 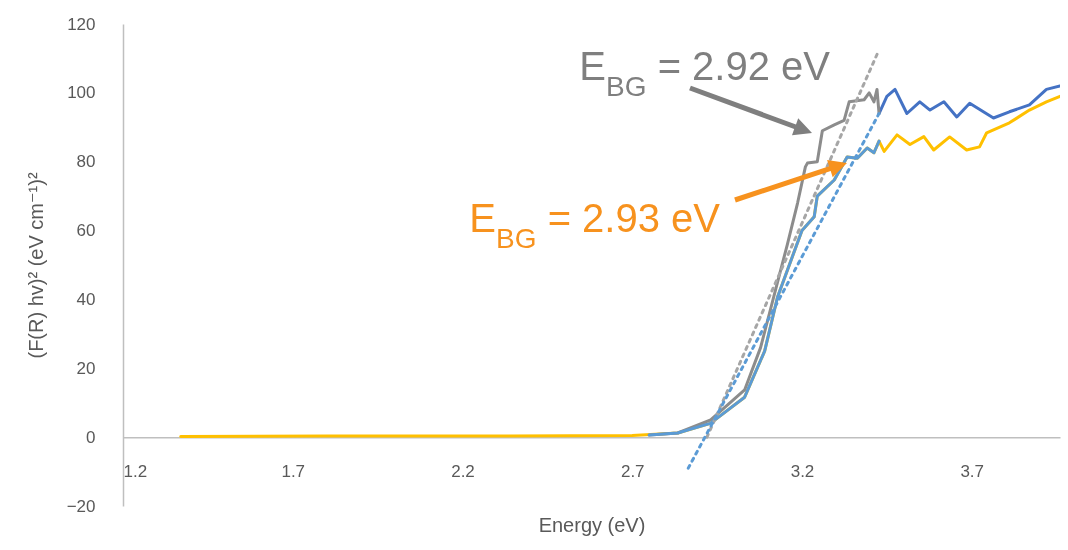 What do you see at coordinates (86, 299) in the screenshot?
I see `y-tick-label: 40` at bounding box center [86, 299].